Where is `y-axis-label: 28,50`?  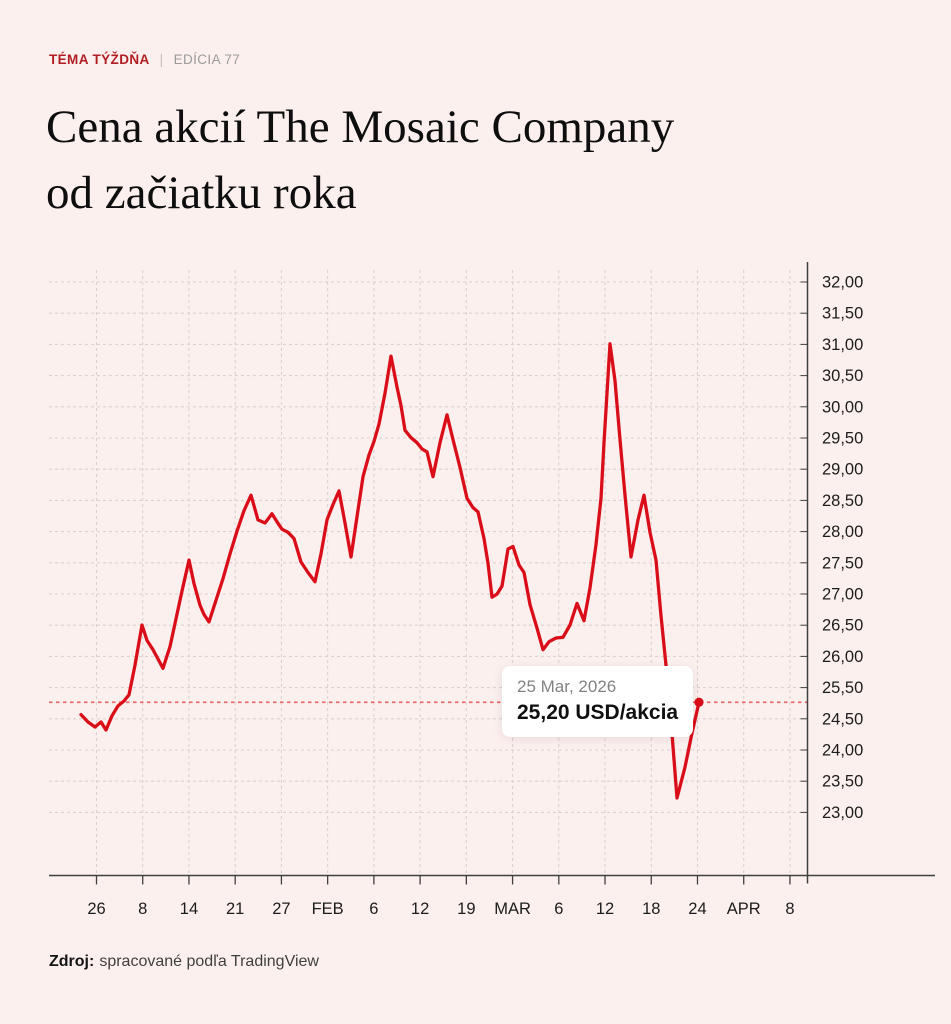
y-axis-label: 28,50 is located at coordinates (842, 501).